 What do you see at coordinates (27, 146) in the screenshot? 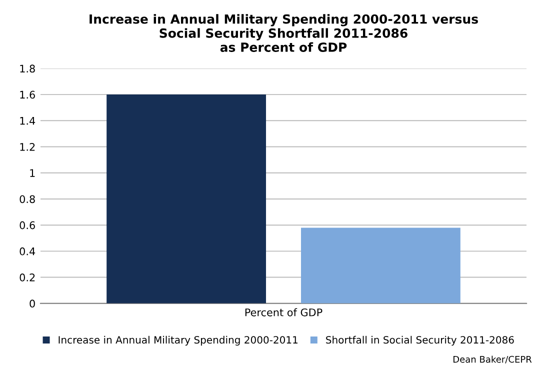
I see `y-tick-label: 1.2` at bounding box center [27, 146].